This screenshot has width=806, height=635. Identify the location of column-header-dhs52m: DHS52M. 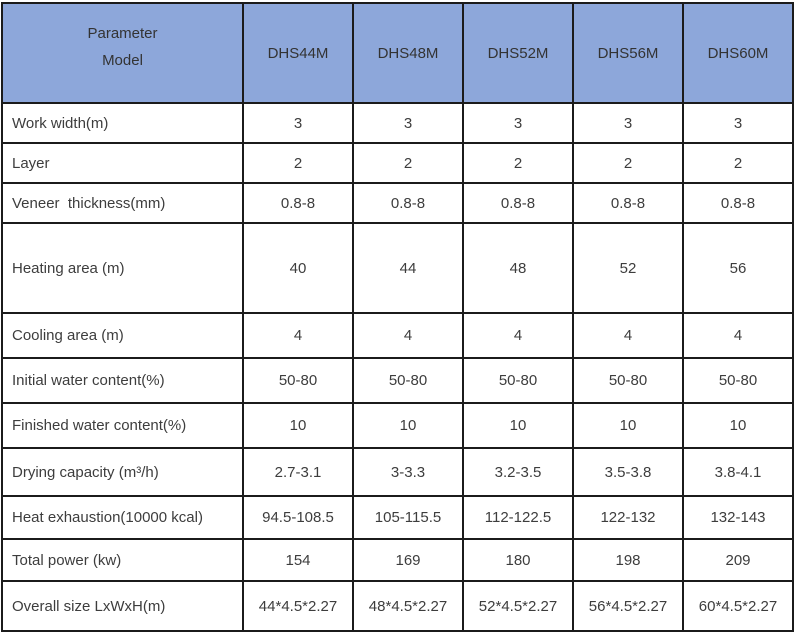
(518, 53).